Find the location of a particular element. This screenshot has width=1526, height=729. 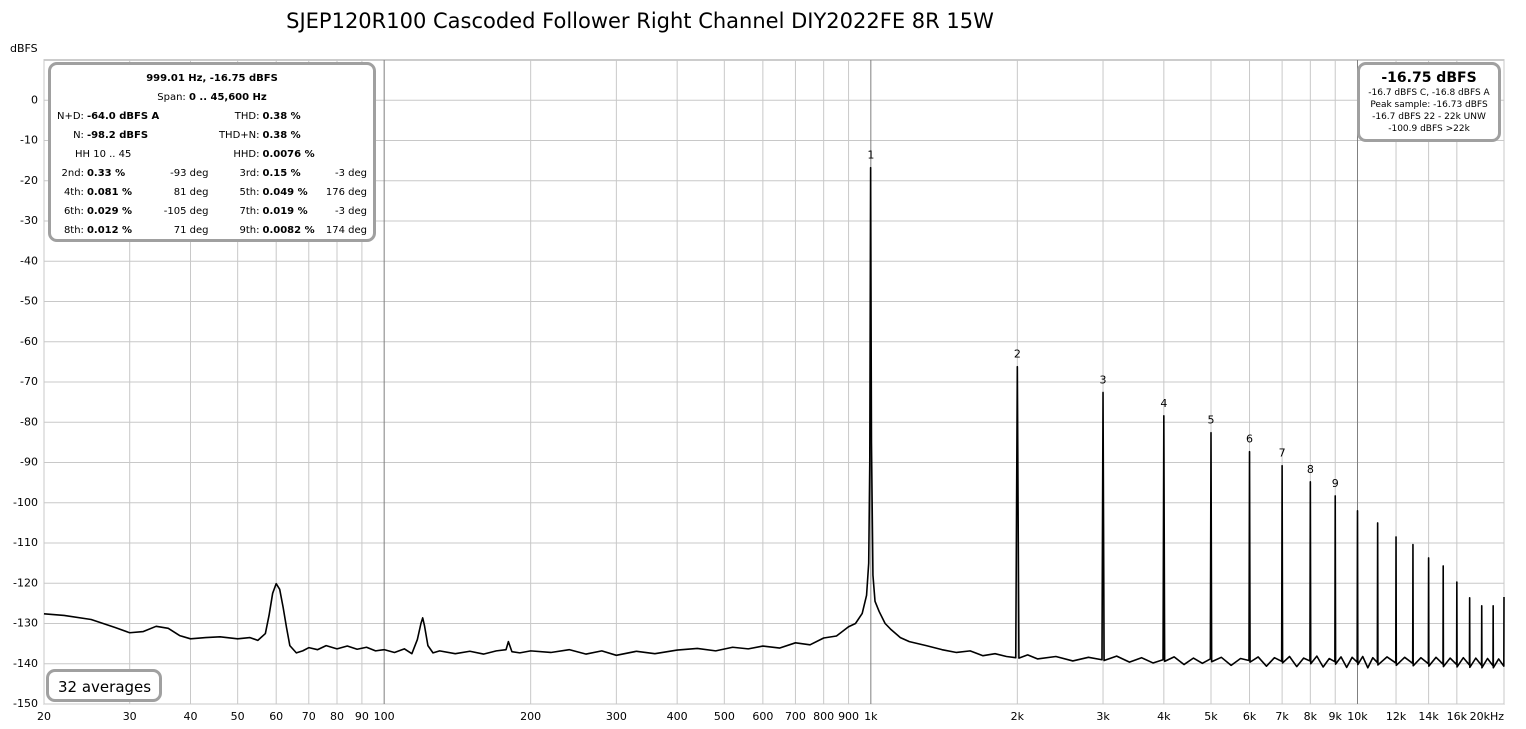

y-tick-label: -130 is located at coordinates (25, 623).